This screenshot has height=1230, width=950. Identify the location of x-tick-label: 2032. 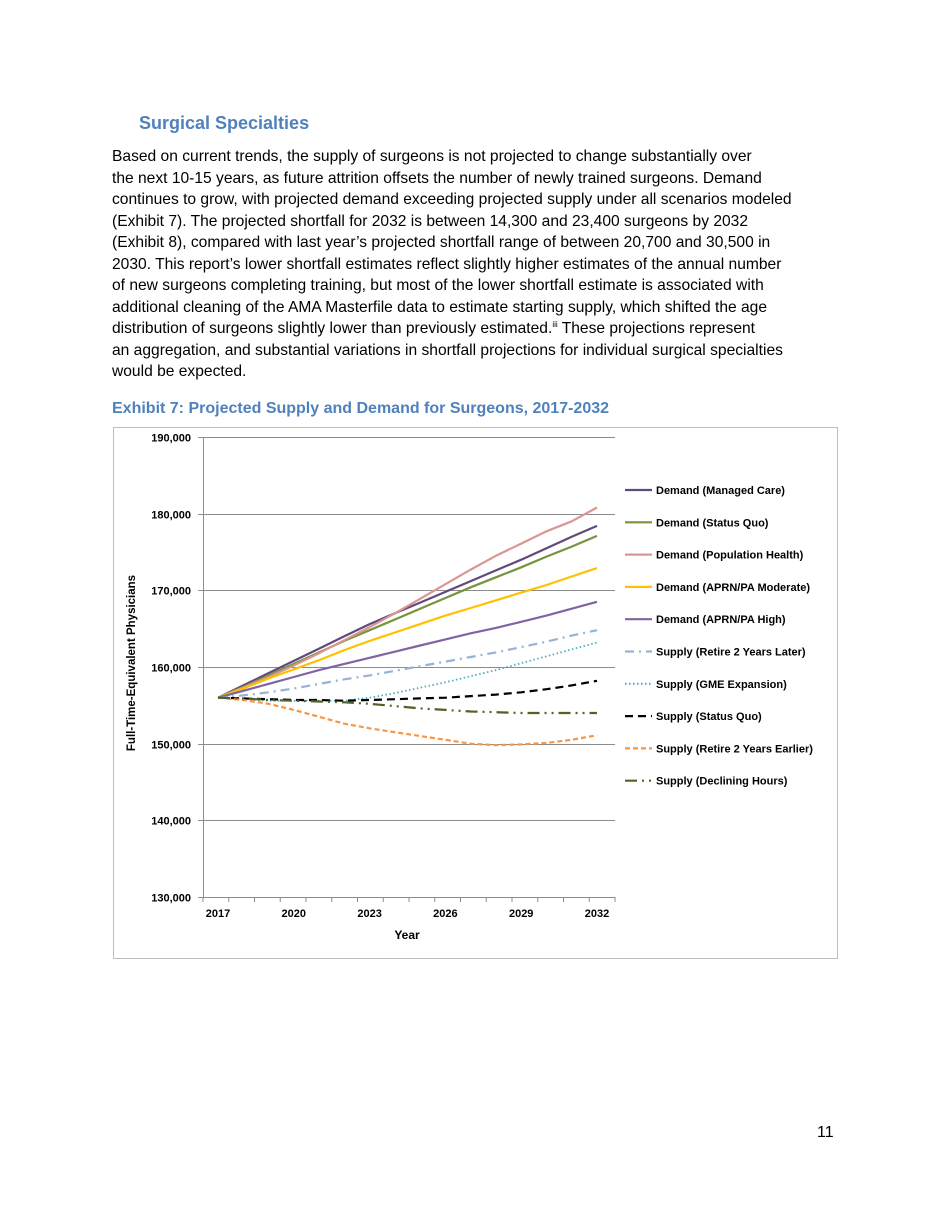
(597, 914).